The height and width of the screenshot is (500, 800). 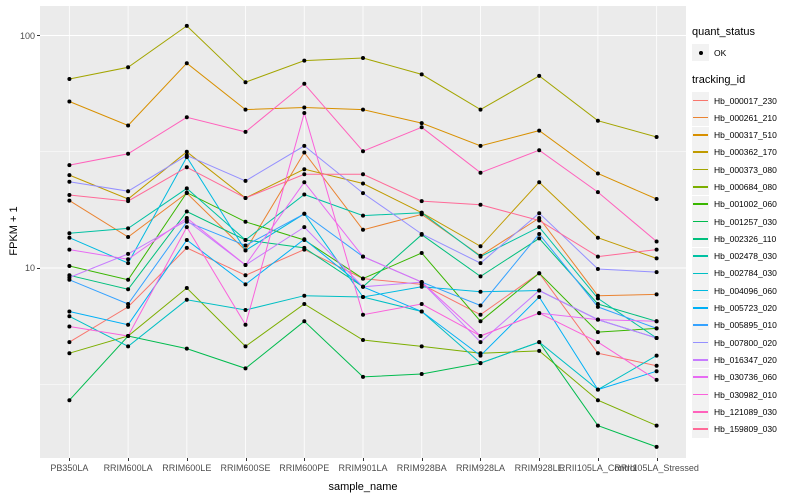 I want to click on legend-label: Hb_005895_010, so click(x=745, y=325).